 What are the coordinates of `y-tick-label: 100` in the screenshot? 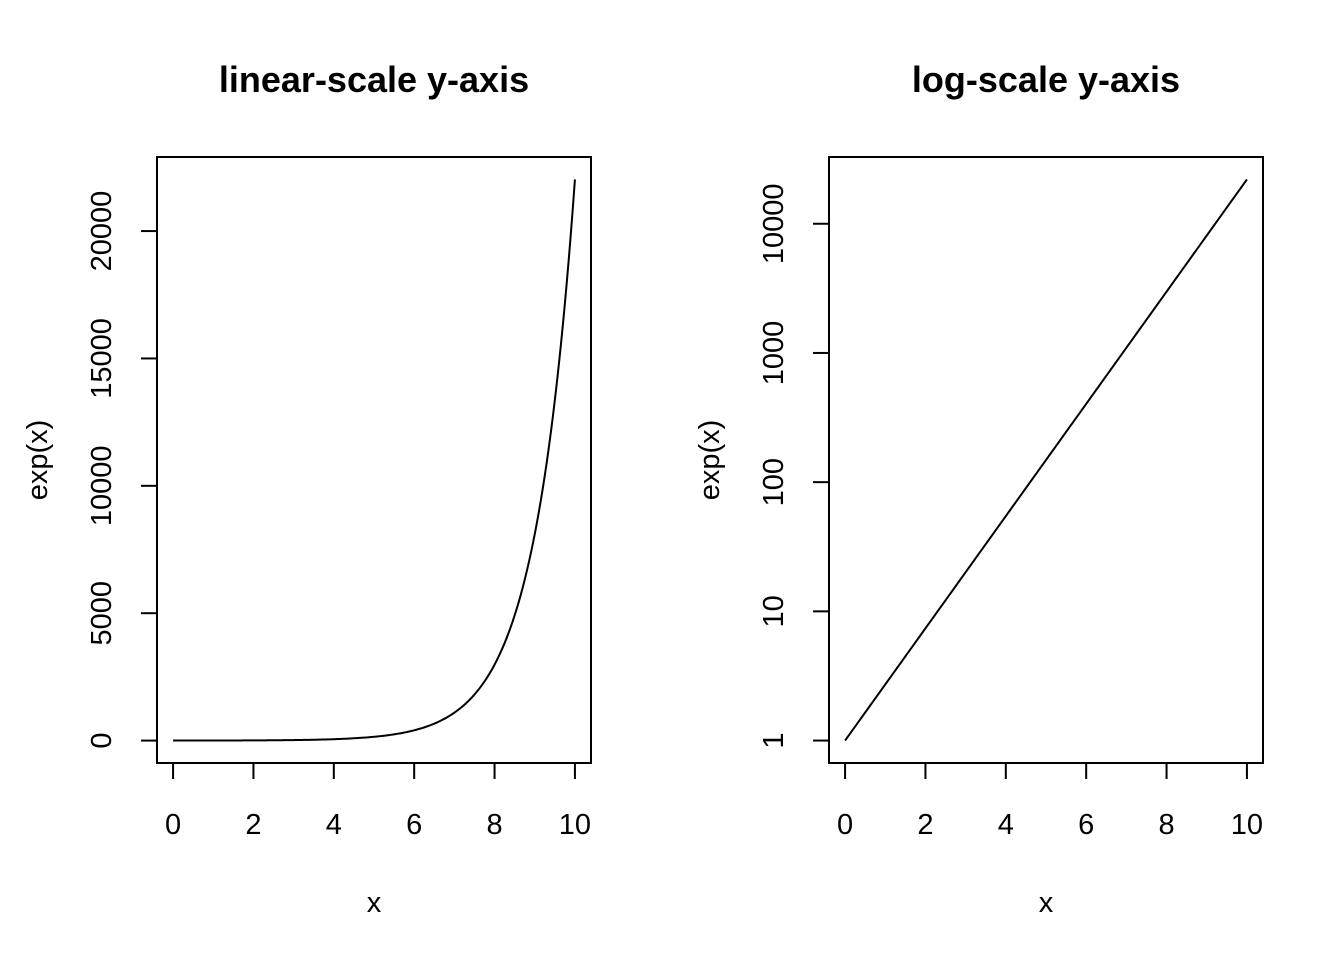 It's located at (774, 482).